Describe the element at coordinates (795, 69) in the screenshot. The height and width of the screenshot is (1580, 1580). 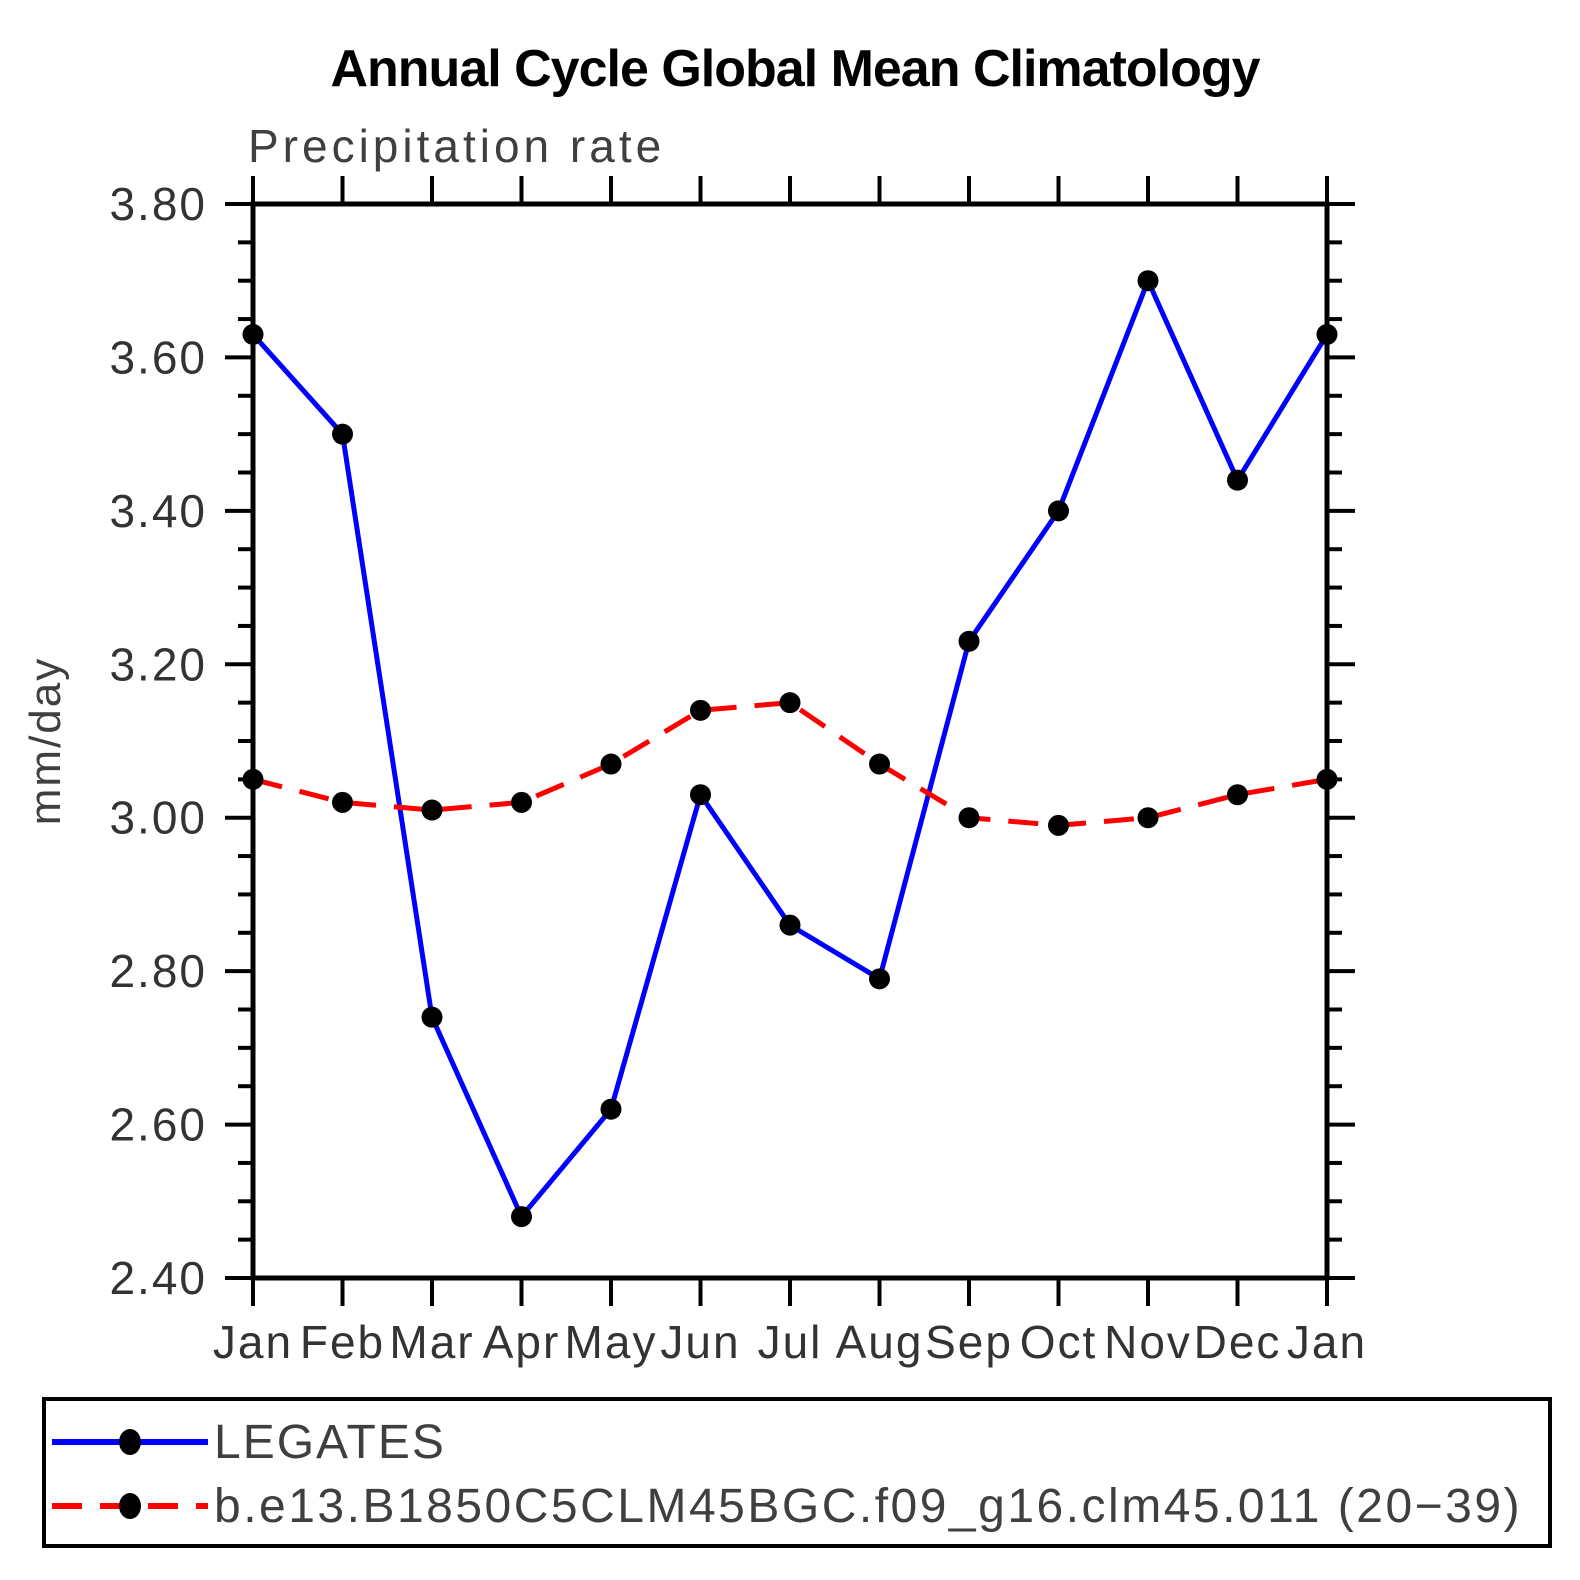
I see `chart-title: Annual Cycle Global Mean Climatology` at that location.